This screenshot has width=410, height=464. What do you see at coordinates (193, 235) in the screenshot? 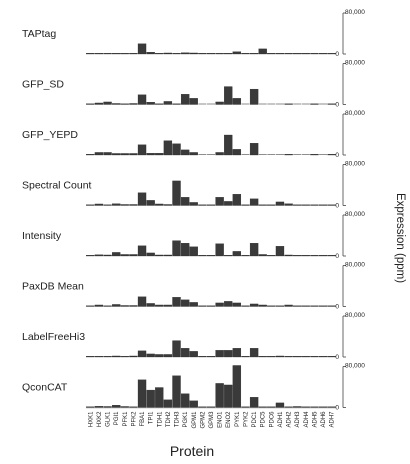
I see `panel-4: Intensity 80,000 0` at bounding box center [193, 235].